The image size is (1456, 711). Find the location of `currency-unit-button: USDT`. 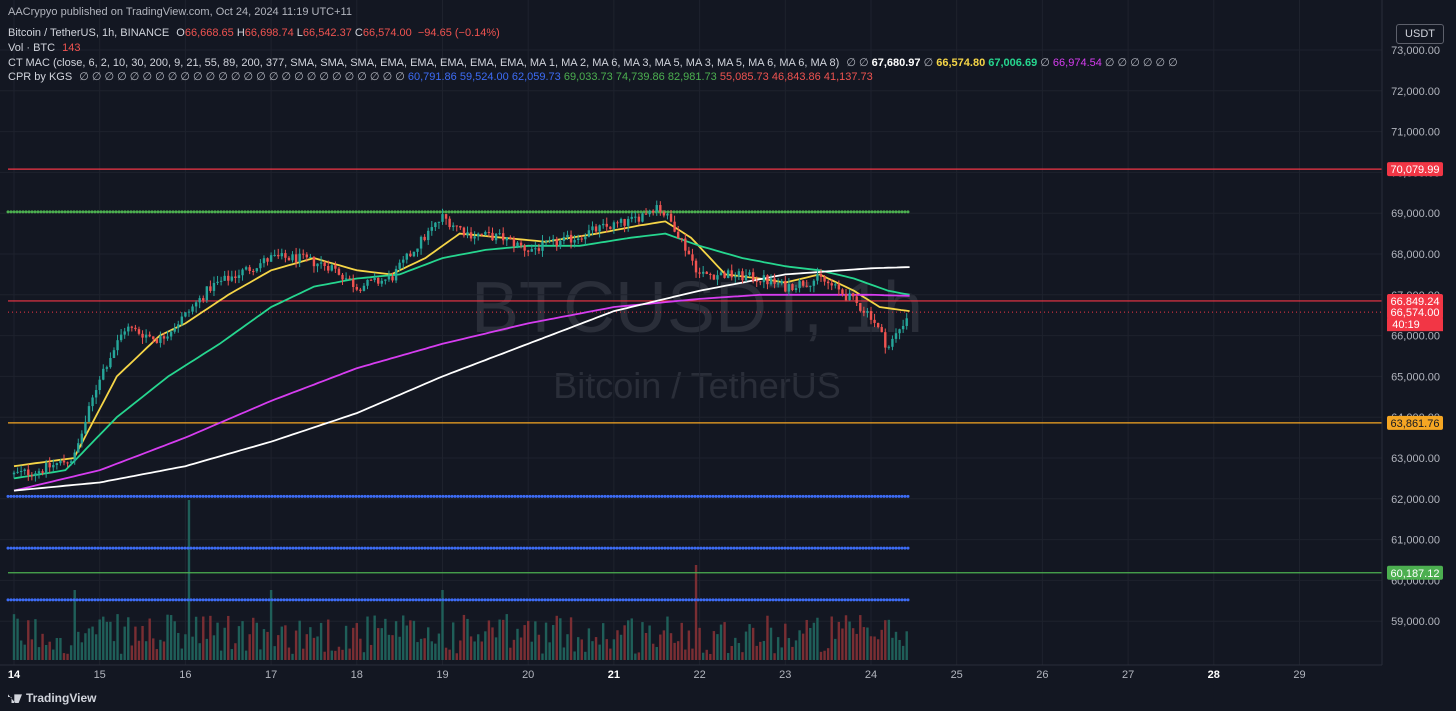

currency-unit-button: USDT is located at coordinates (1420, 34).